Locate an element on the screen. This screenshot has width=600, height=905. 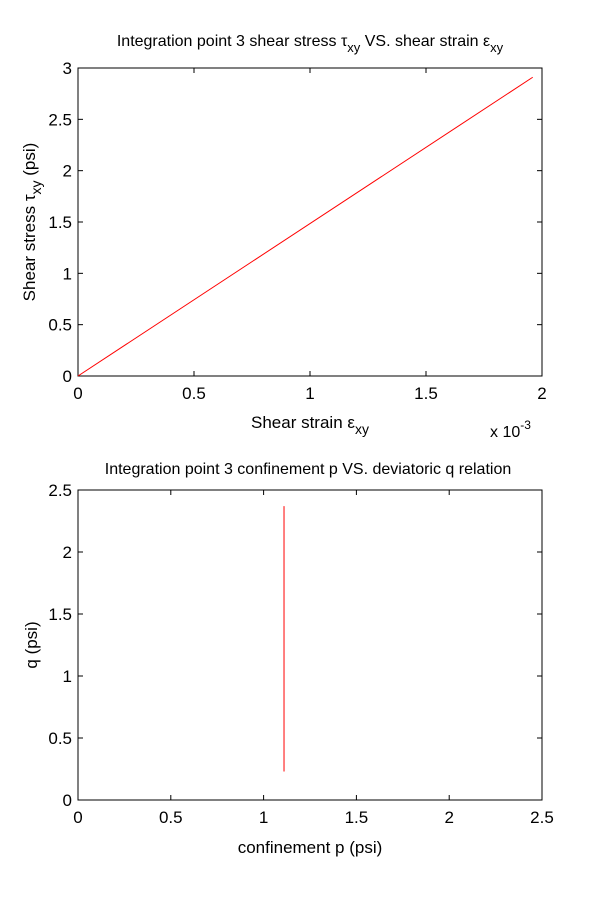
plot2-xlabel: confinement p (psi) is located at coordinates (310, 847).